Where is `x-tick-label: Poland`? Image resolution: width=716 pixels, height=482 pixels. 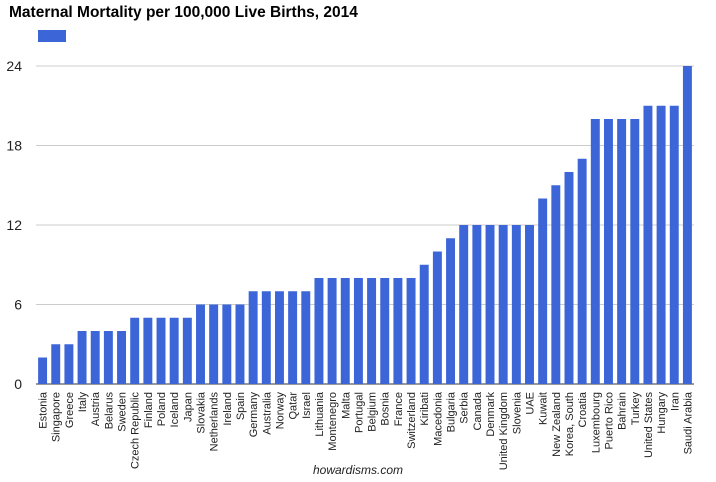
x-tick-label: Poland is located at coordinates (162, 409).